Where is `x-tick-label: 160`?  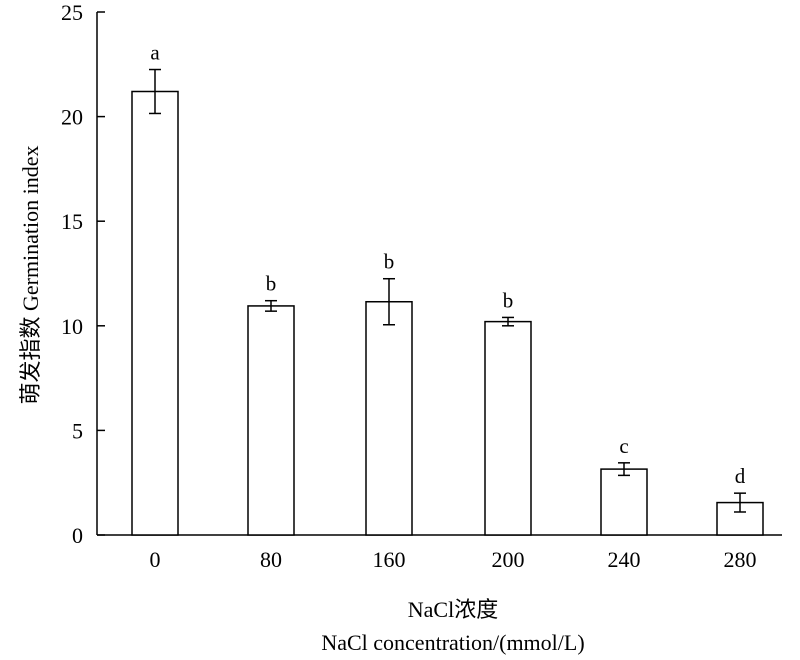
x-tick-label: 160 is located at coordinates (389, 559).